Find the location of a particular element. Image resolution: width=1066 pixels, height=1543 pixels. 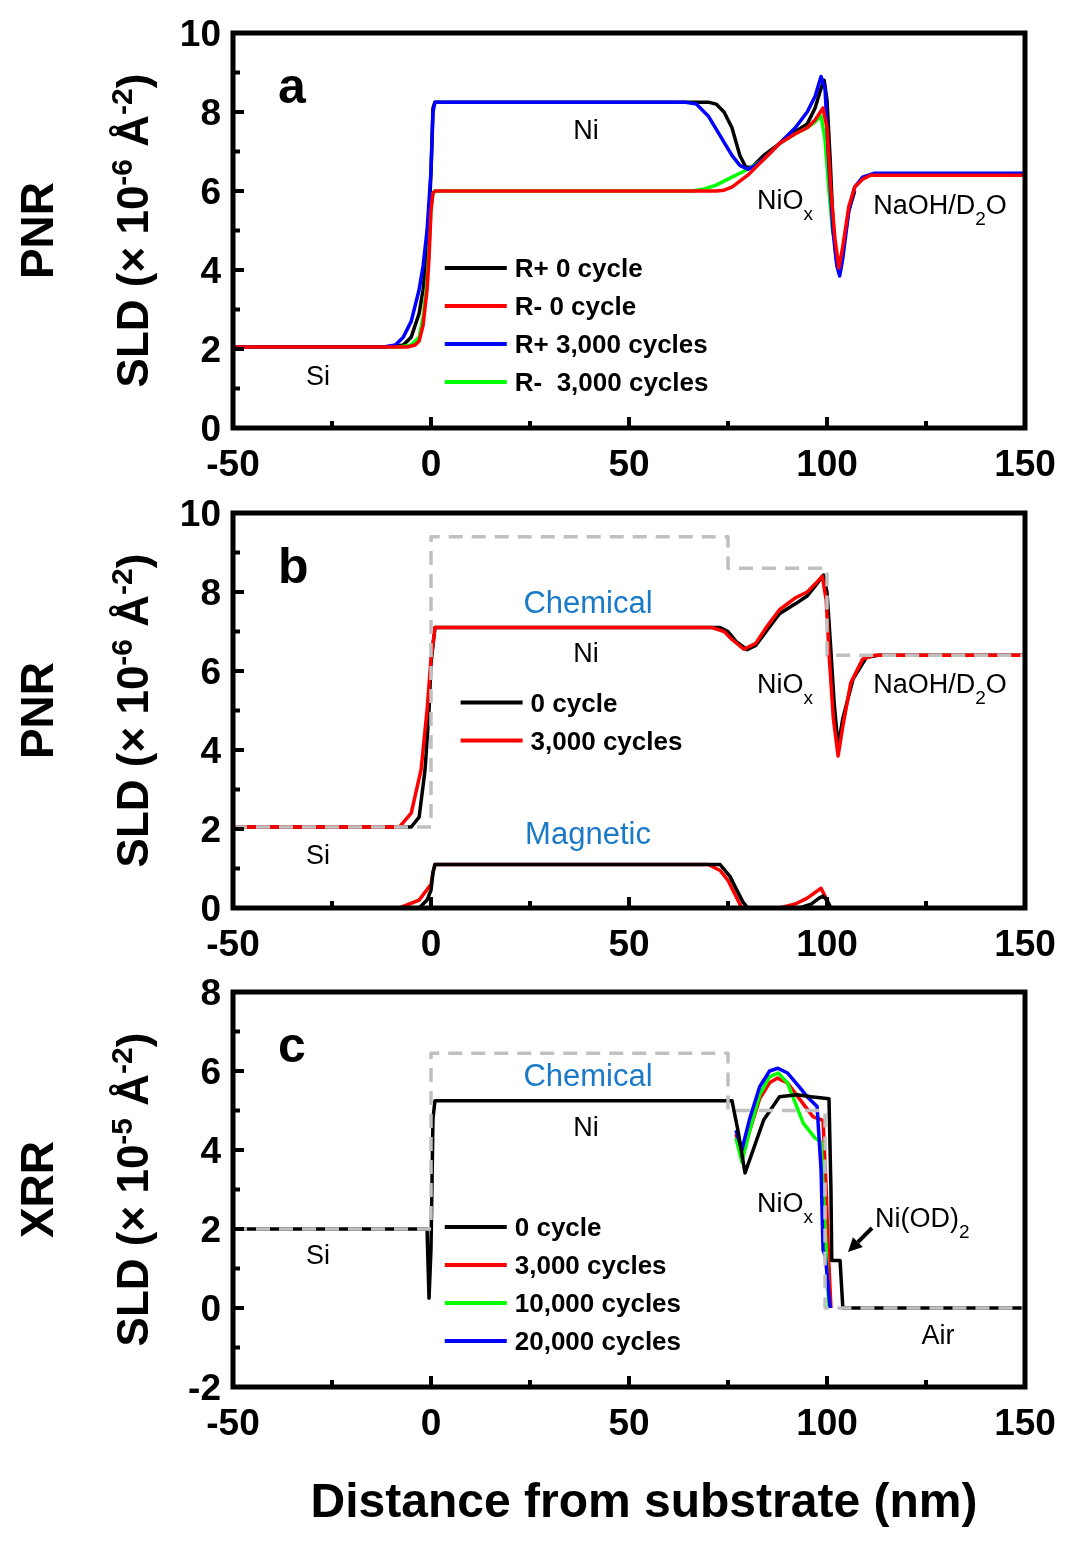

legend-label: R- 3,000 cycles is located at coordinates (611, 382).